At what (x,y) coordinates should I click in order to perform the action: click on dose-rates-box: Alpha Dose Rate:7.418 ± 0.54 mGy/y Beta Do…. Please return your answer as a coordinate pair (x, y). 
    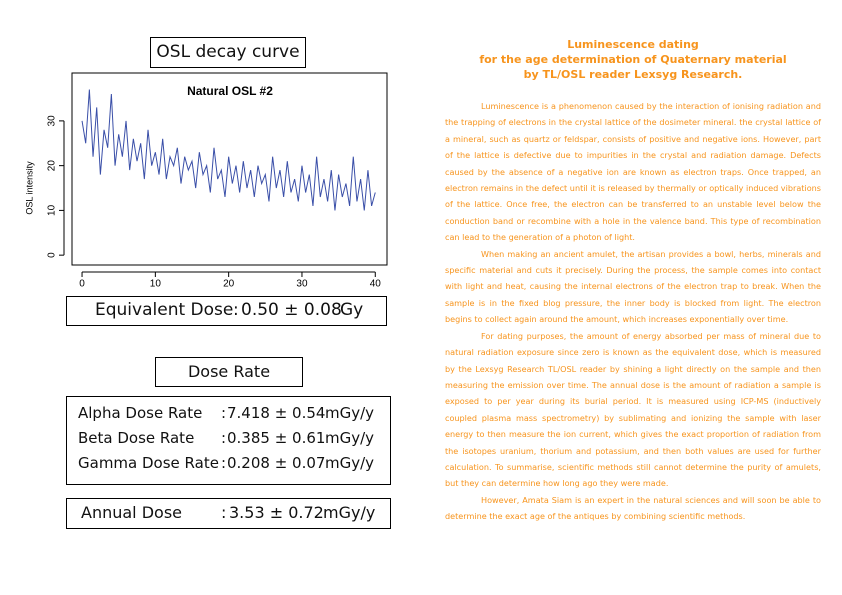
    Looking at the image, I should click on (228, 440).